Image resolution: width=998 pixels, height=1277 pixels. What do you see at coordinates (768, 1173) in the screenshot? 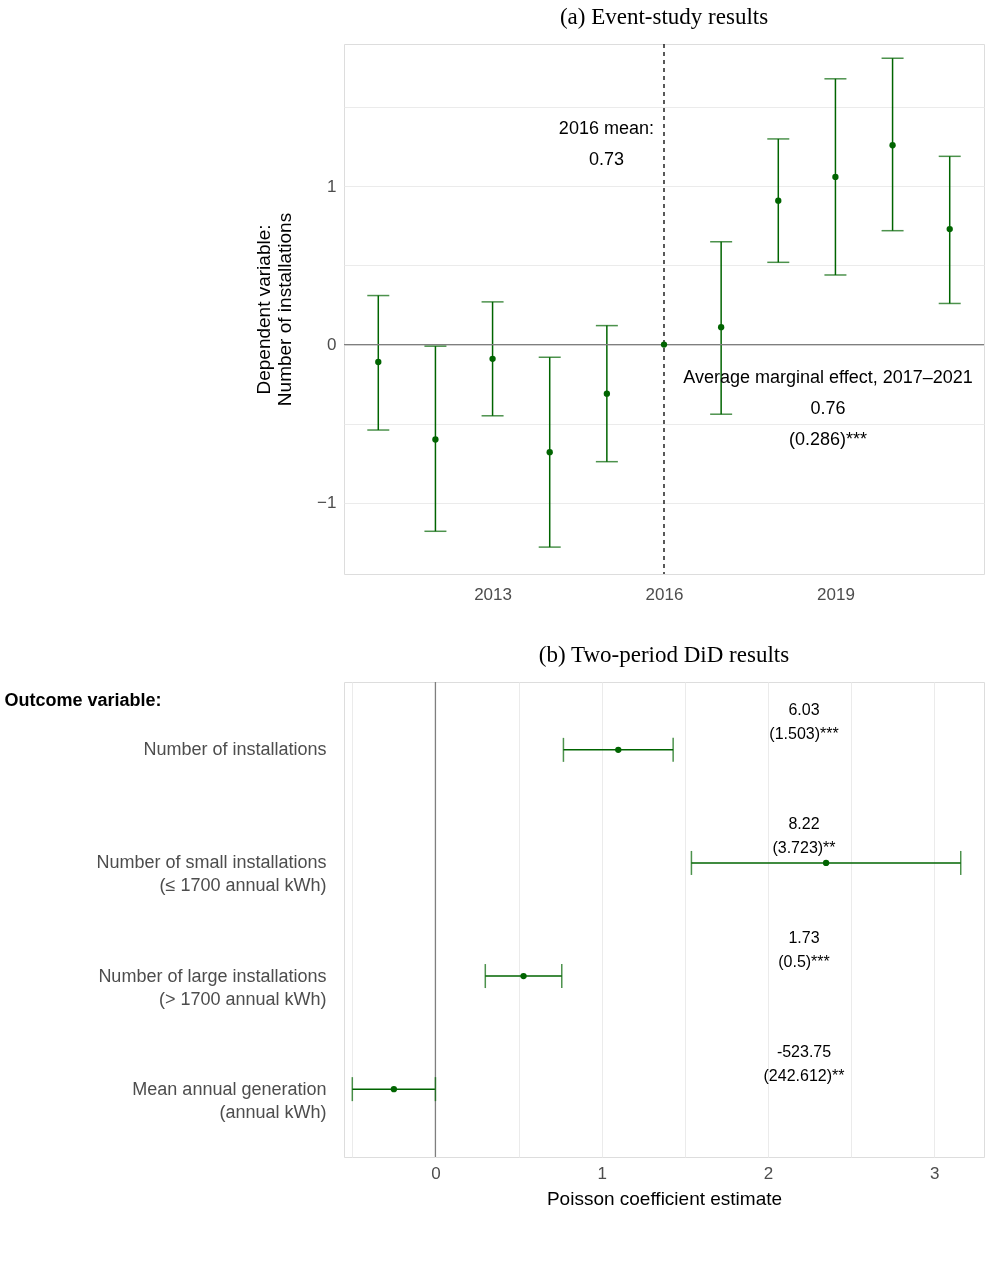
I see `x-tick-label: 2` at bounding box center [768, 1173].